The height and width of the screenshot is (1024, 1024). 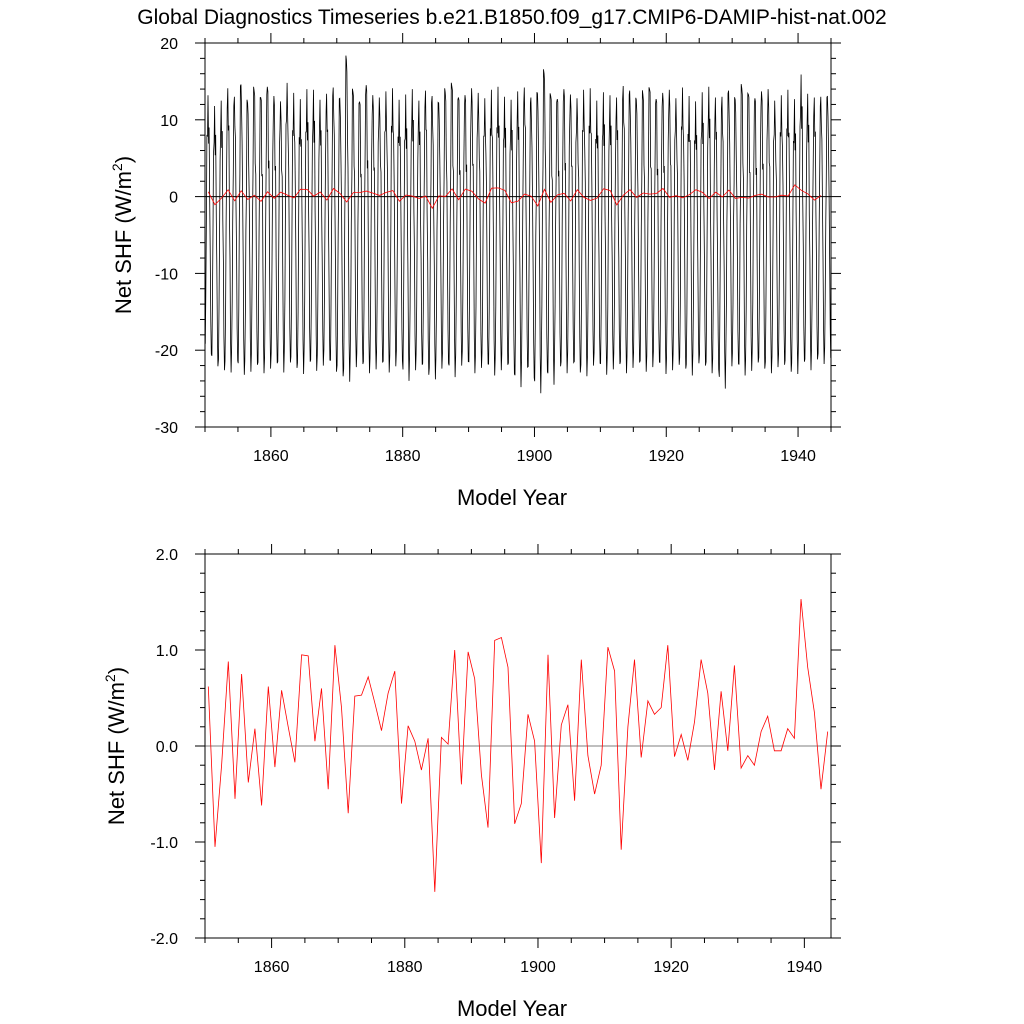 What do you see at coordinates (173, 198) in the screenshot?
I see `top-y-tick-label: 0` at bounding box center [173, 198].